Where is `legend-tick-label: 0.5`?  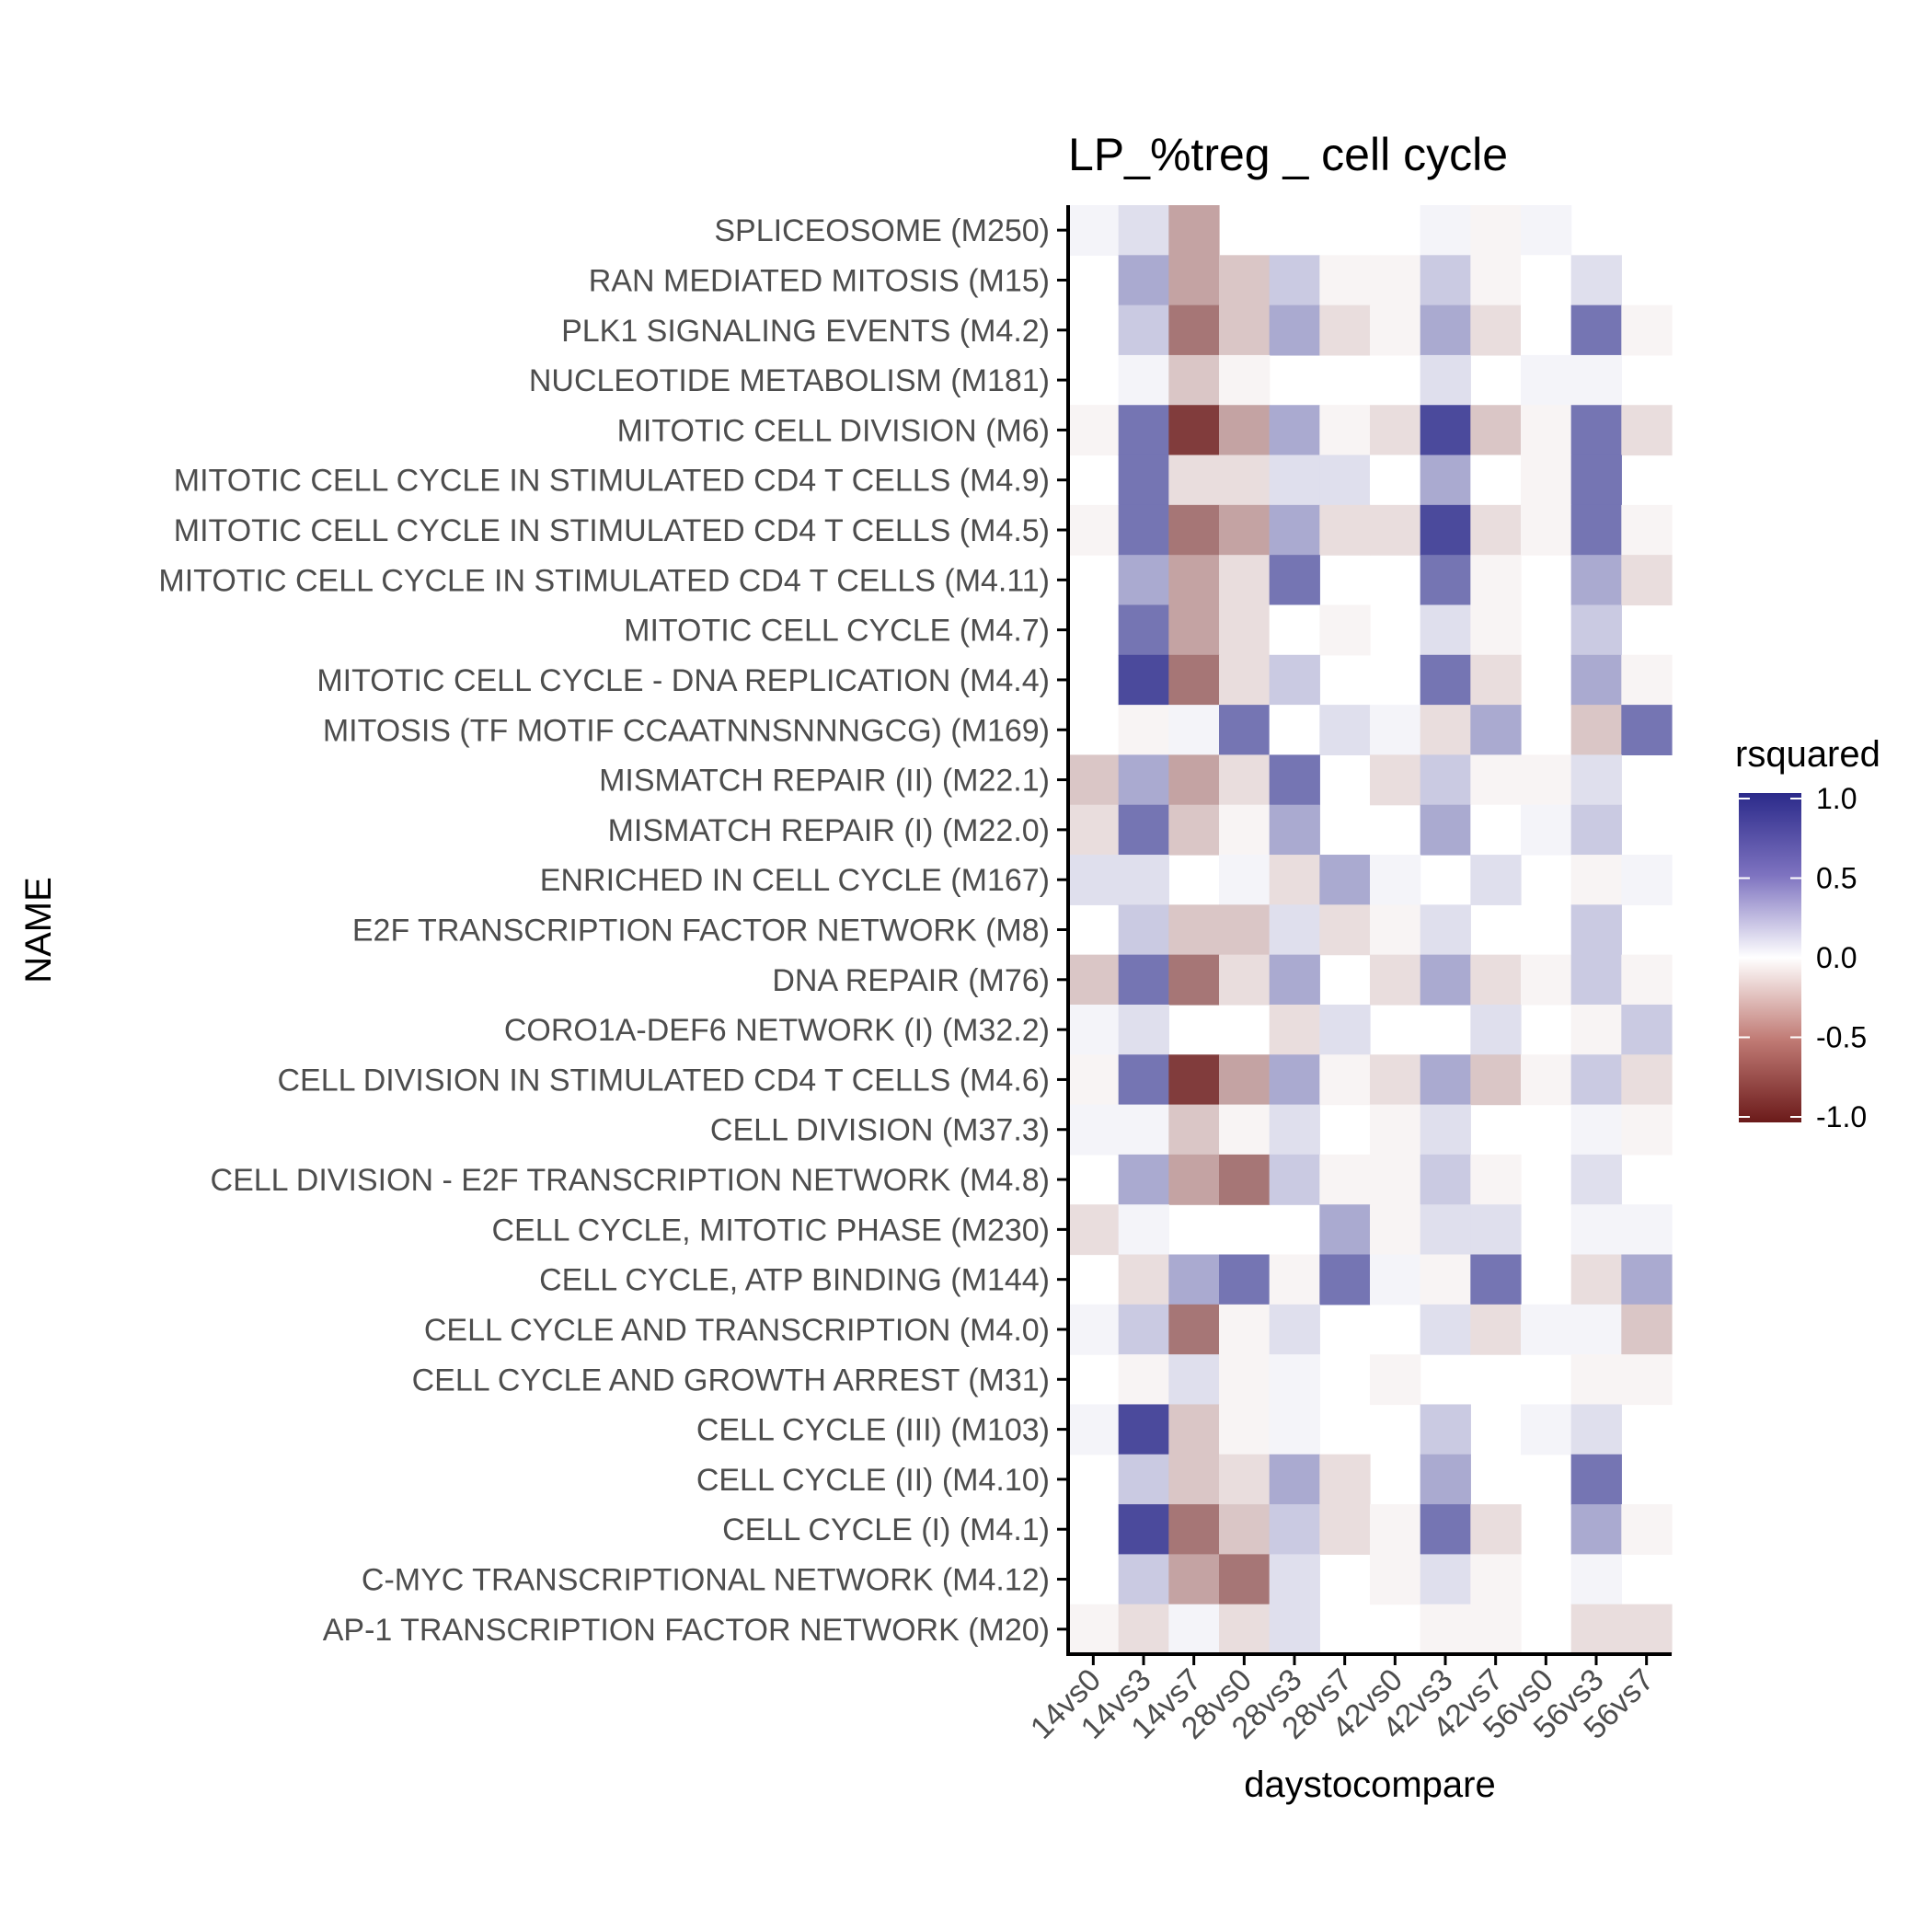 legend-tick-label: 0.5 is located at coordinates (1836, 878).